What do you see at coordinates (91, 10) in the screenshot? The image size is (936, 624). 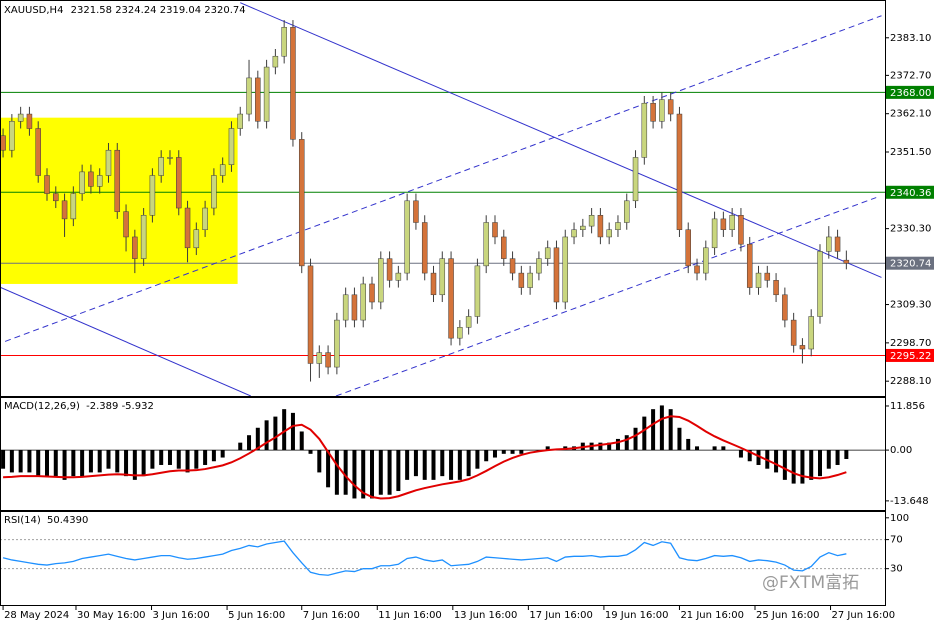 I see `open: 2321.58` at bounding box center [91, 10].